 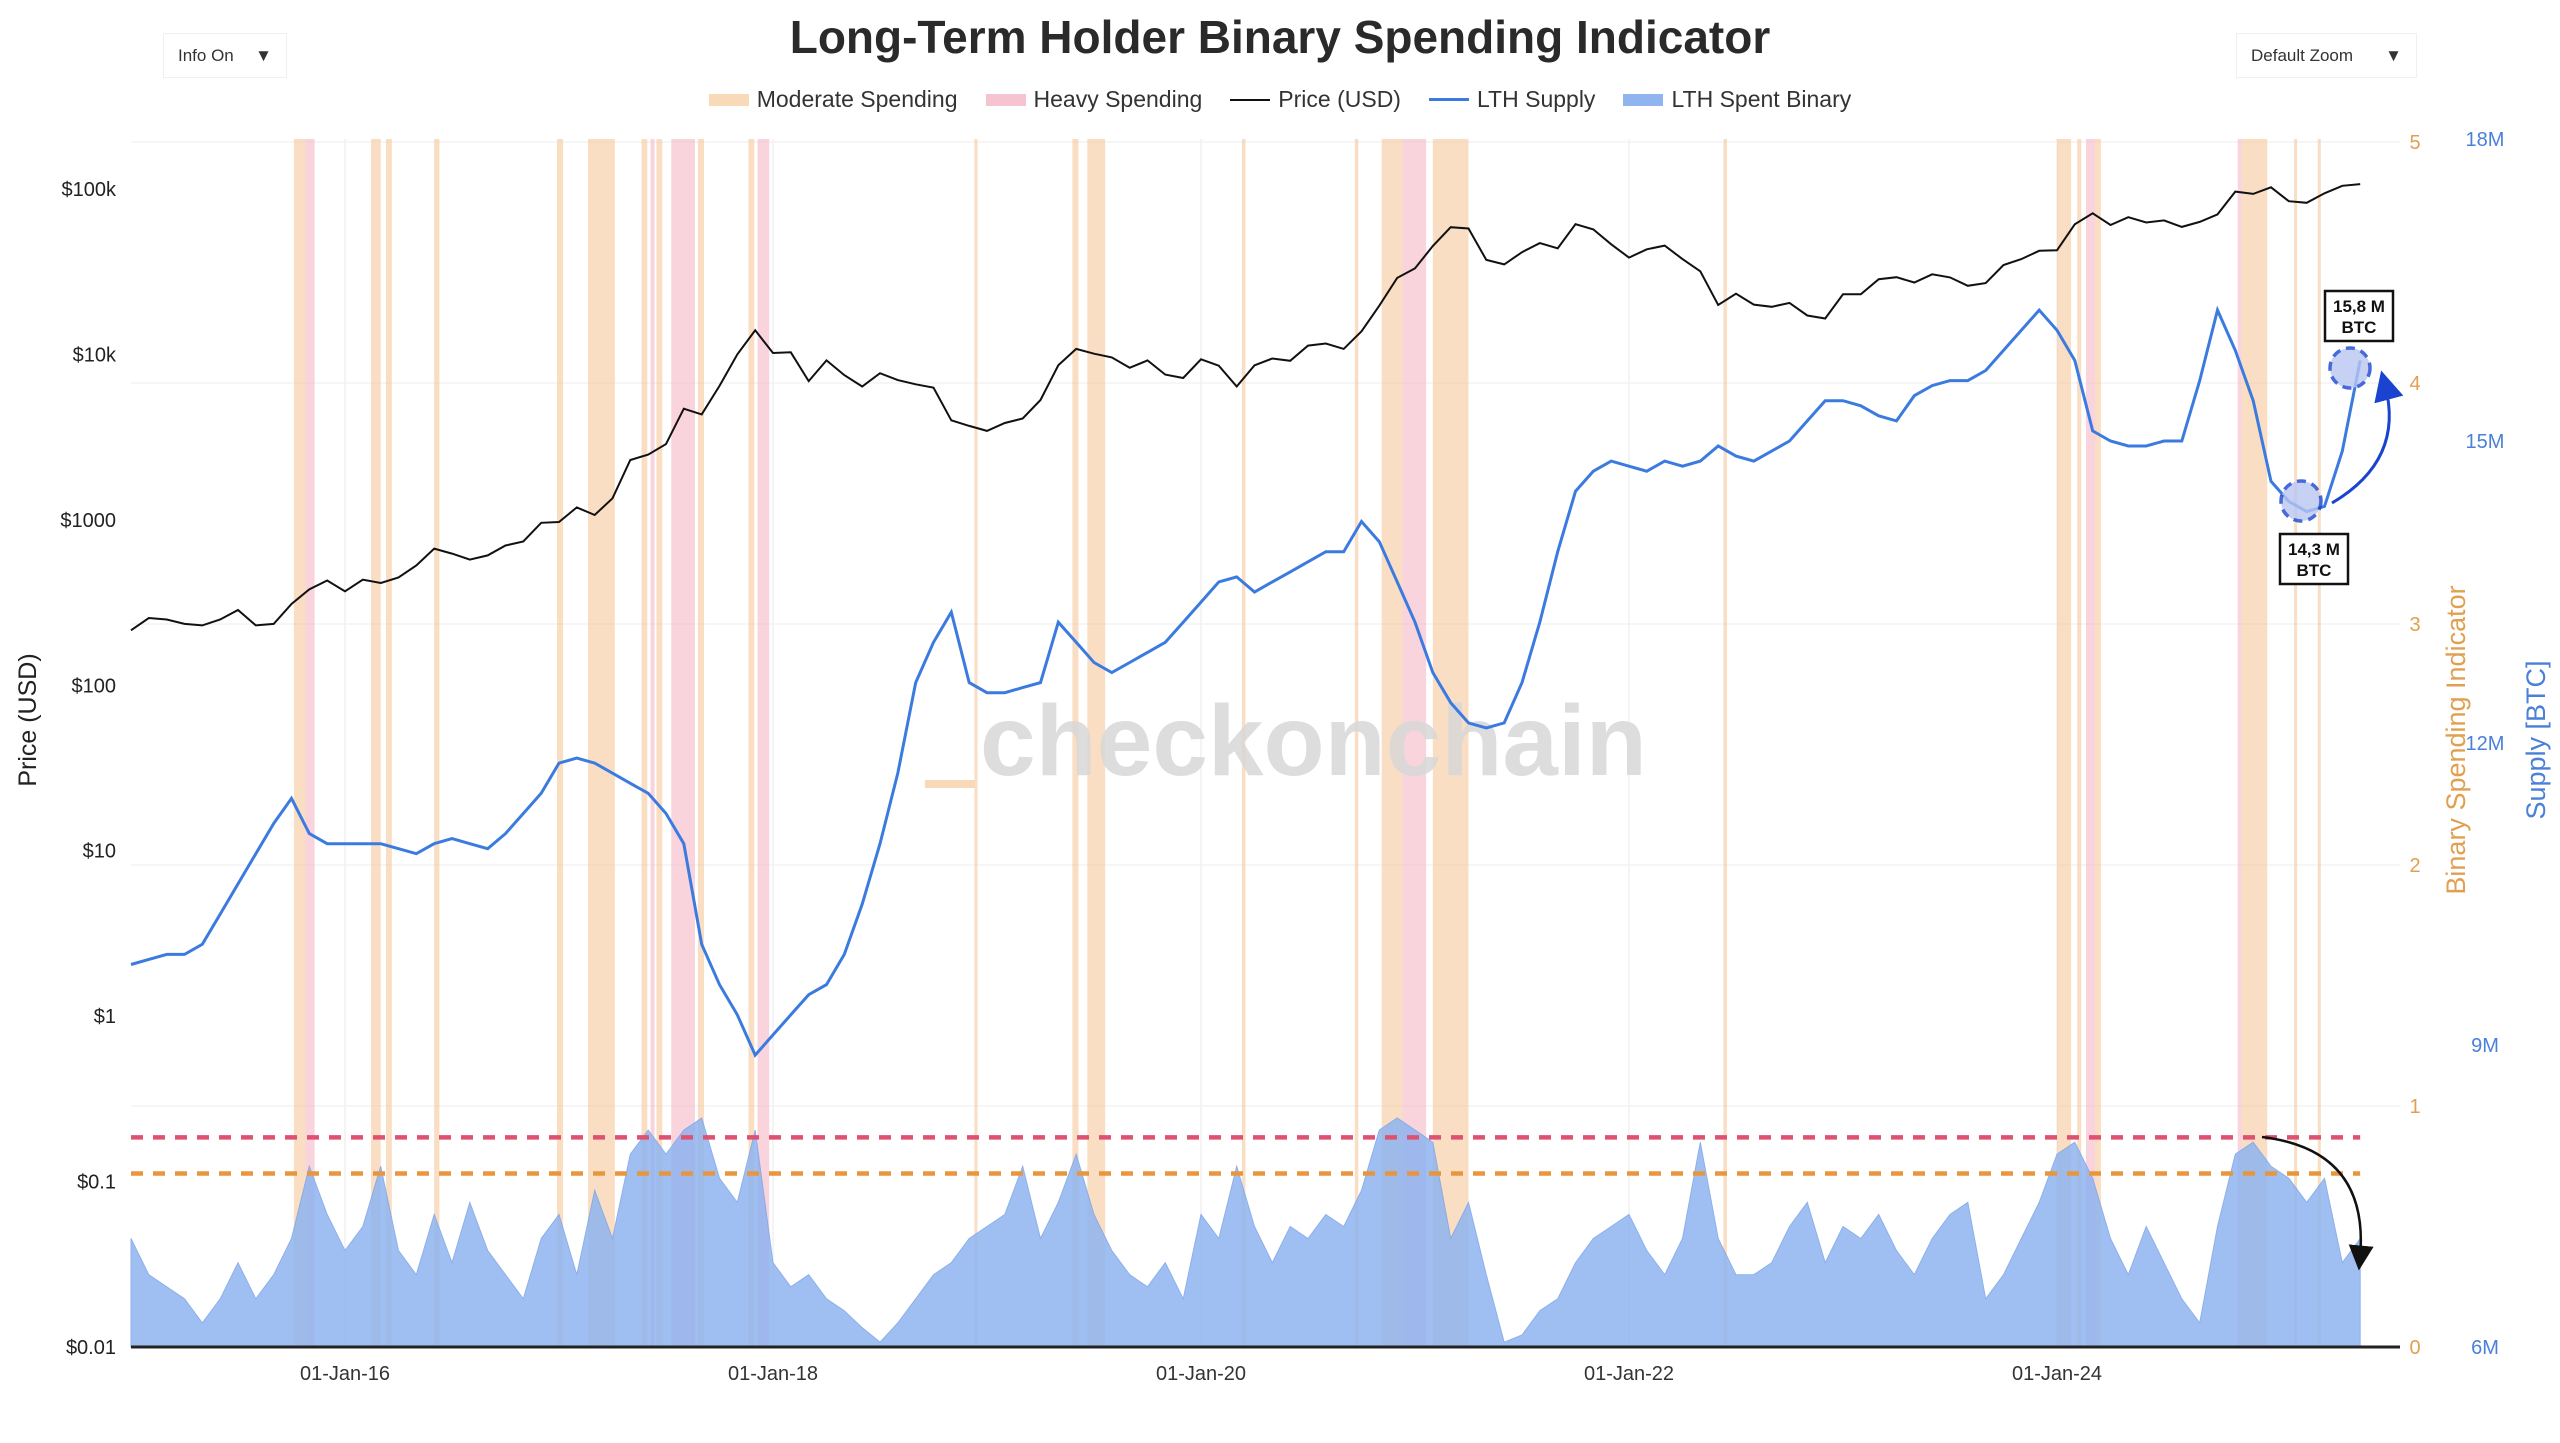 What do you see at coordinates (2314, 549) in the screenshot?
I see `annotation-text: 14,3 M` at bounding box center [2314, 549].